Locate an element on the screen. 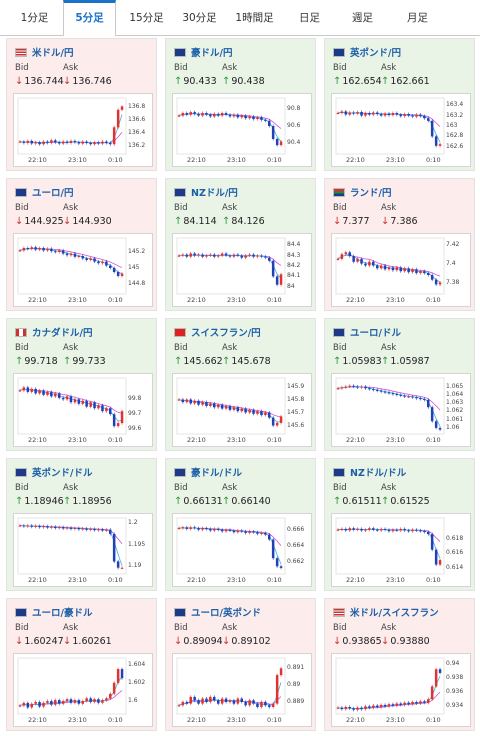 The width and height of the screenshot is (480, 736). tab-7: 月足 is located at coordinates (417, 18).